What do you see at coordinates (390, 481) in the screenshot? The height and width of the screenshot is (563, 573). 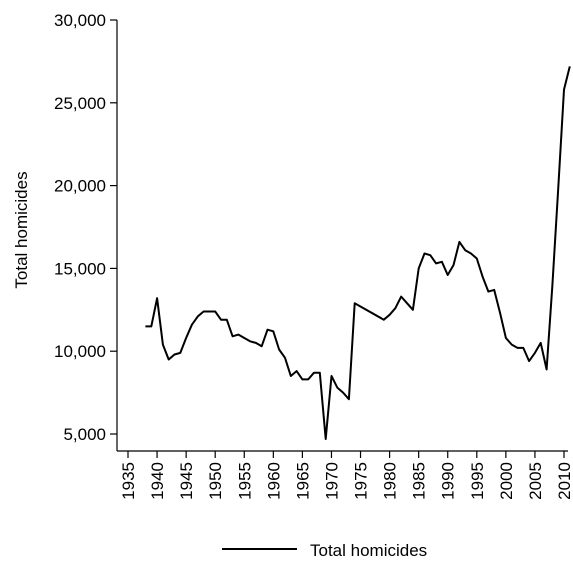 I see `x-tick-label: 1980` at bounding box center [390, 481].